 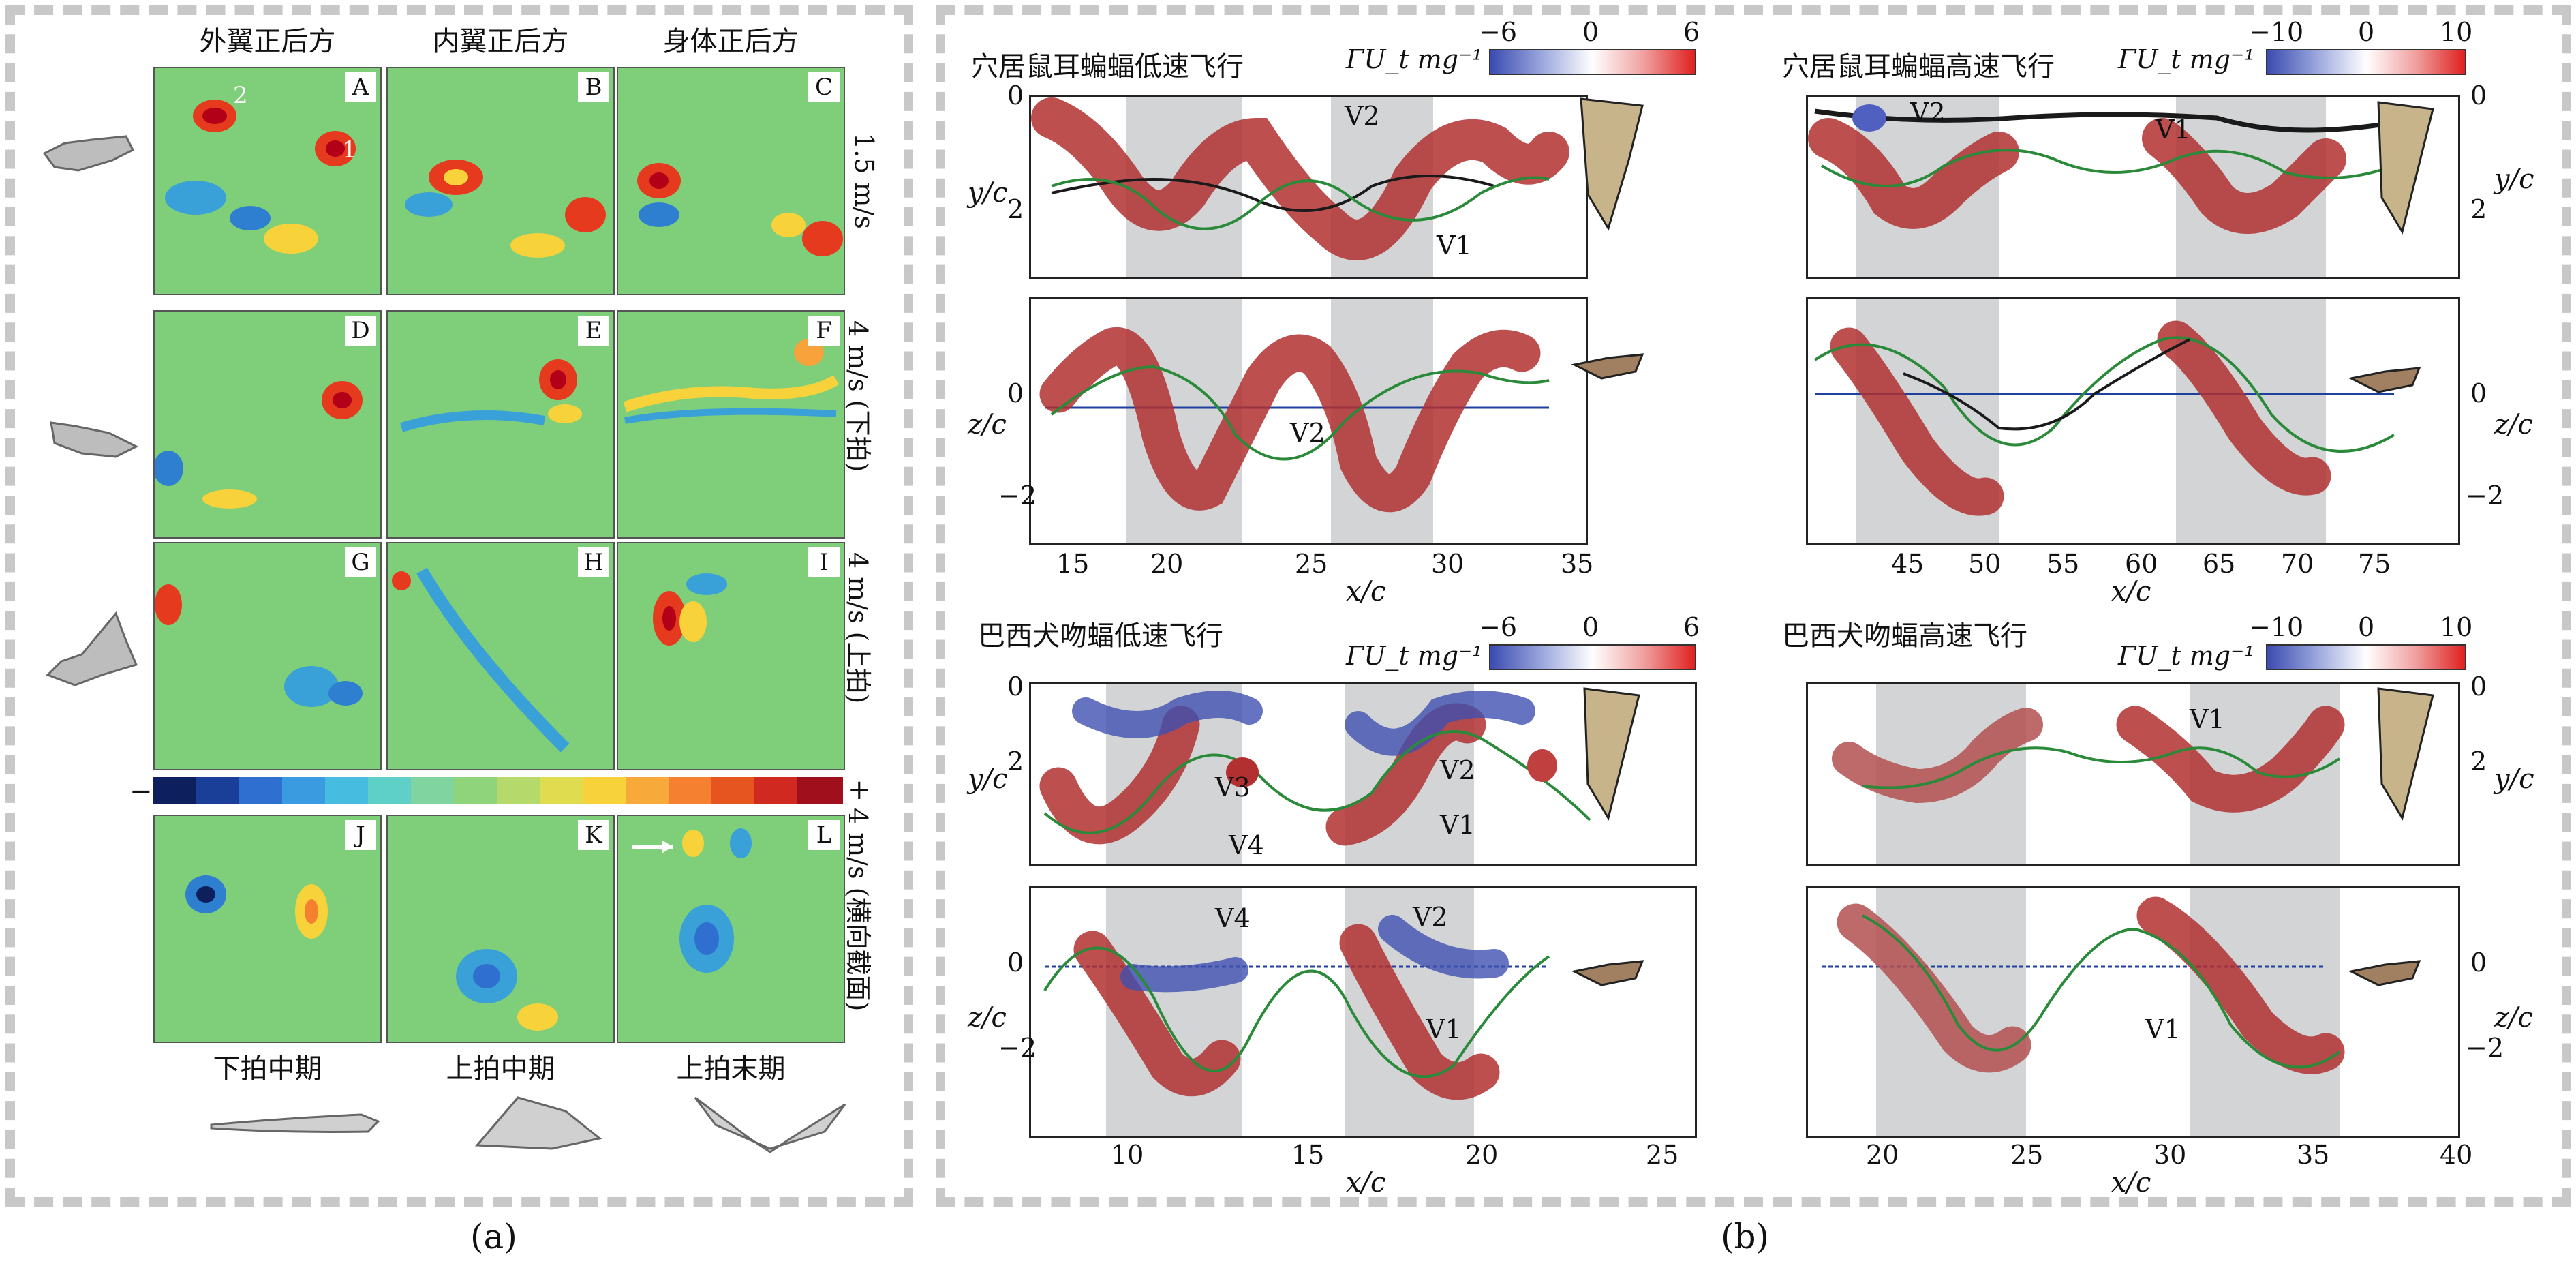 What do you see at coordinates (1918, 66) in the screenshot?
I see `plot-2-title: 穴居鼠耳蝙蝠高速飞行` at bounding box center [1918, 66].